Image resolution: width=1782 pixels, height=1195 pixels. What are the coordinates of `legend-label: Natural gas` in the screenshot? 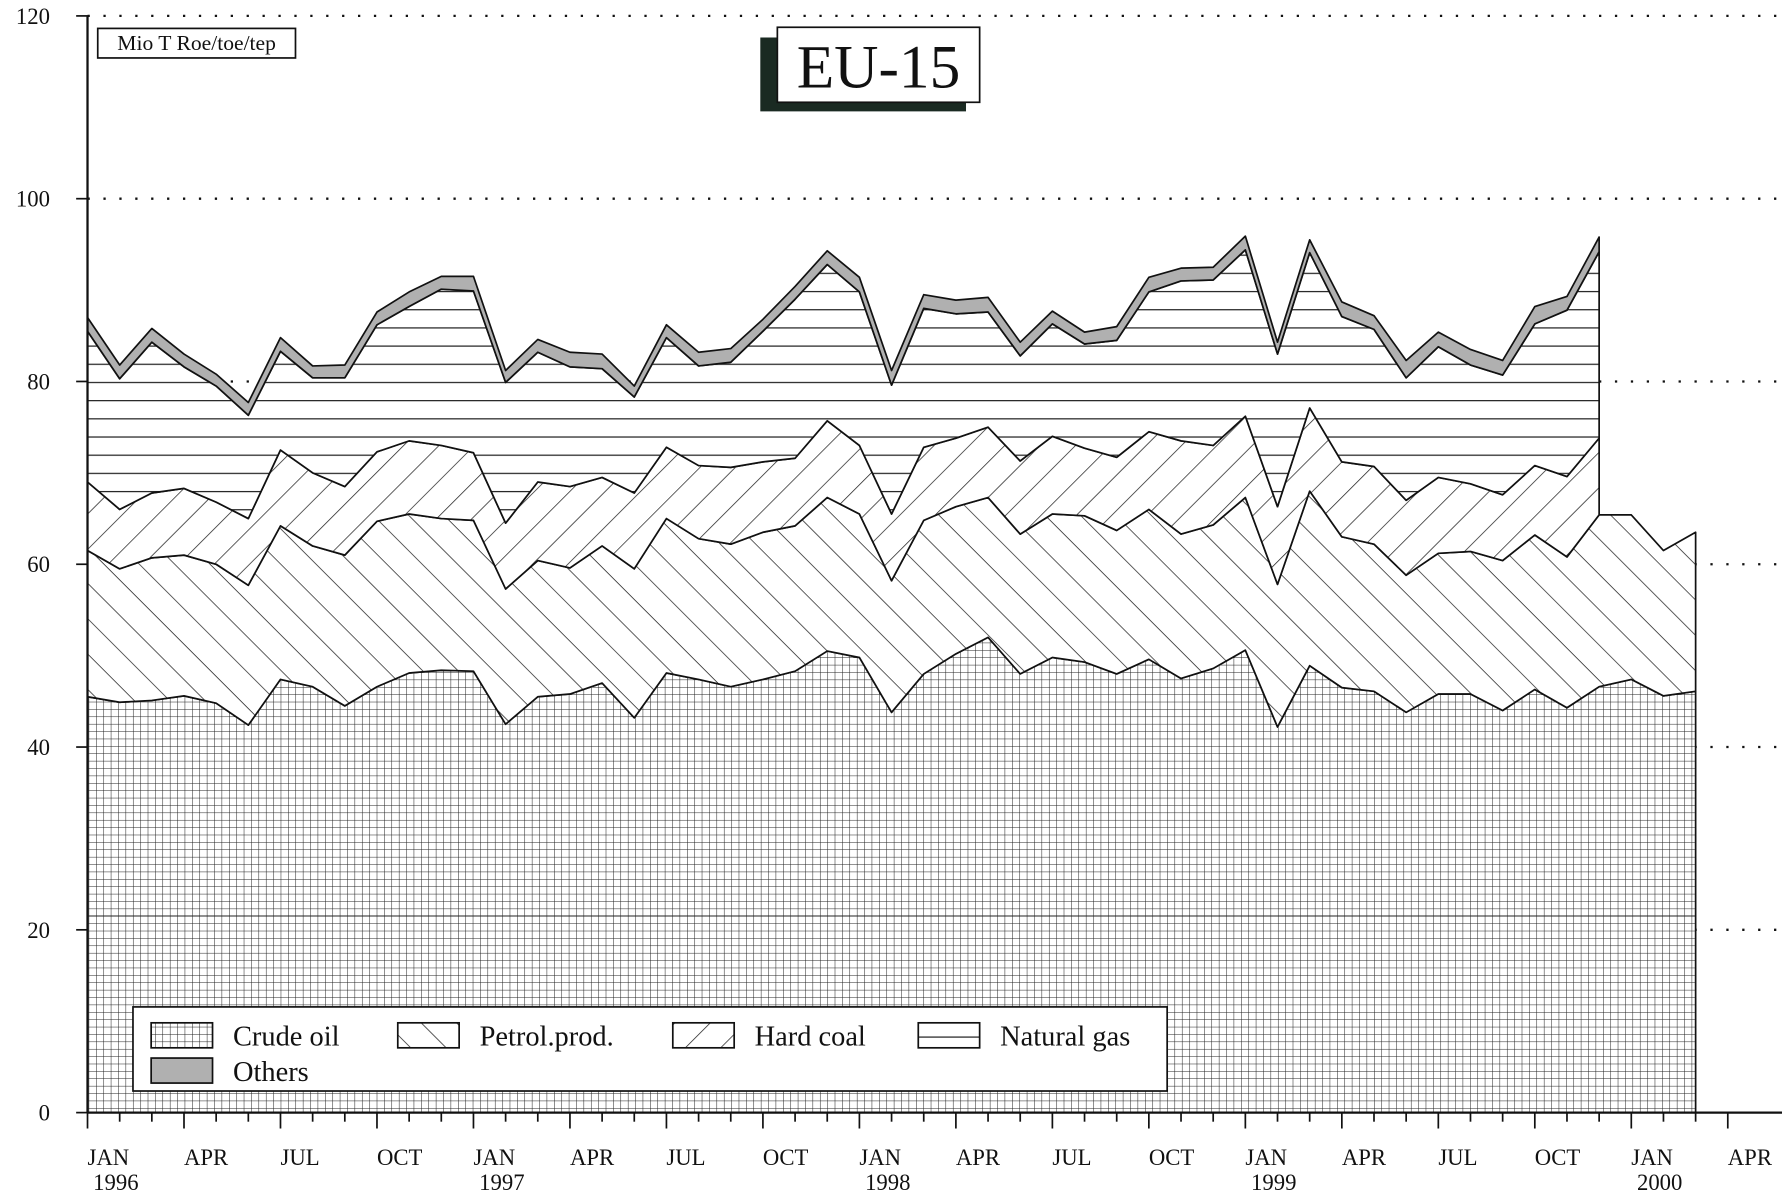 It's located at (1065, 1037).